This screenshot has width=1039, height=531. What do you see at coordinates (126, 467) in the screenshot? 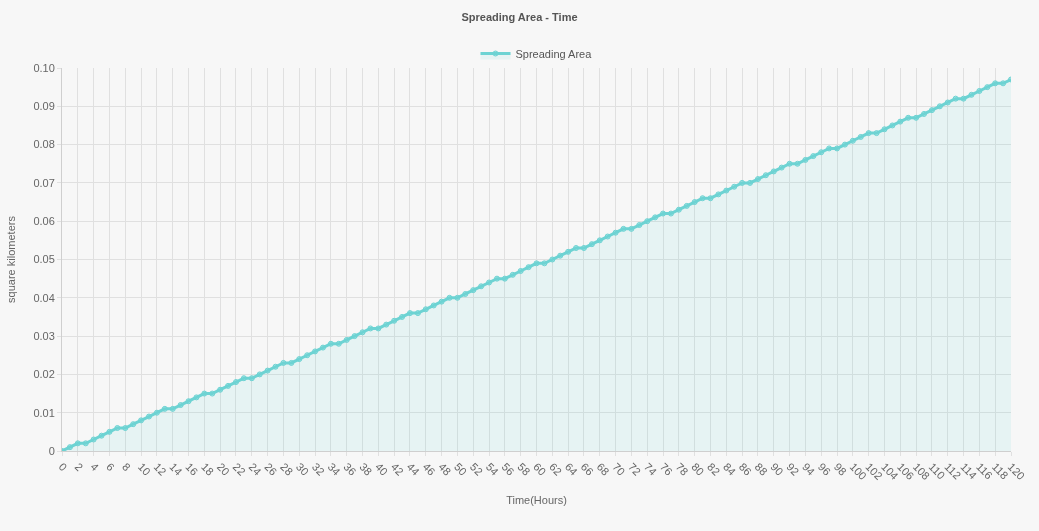
I see `x-tick-label: 8` at bounding box center [126, 467].